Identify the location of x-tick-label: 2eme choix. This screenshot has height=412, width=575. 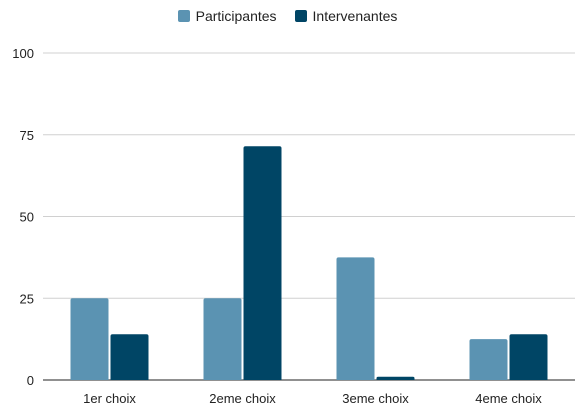
(242, 398).